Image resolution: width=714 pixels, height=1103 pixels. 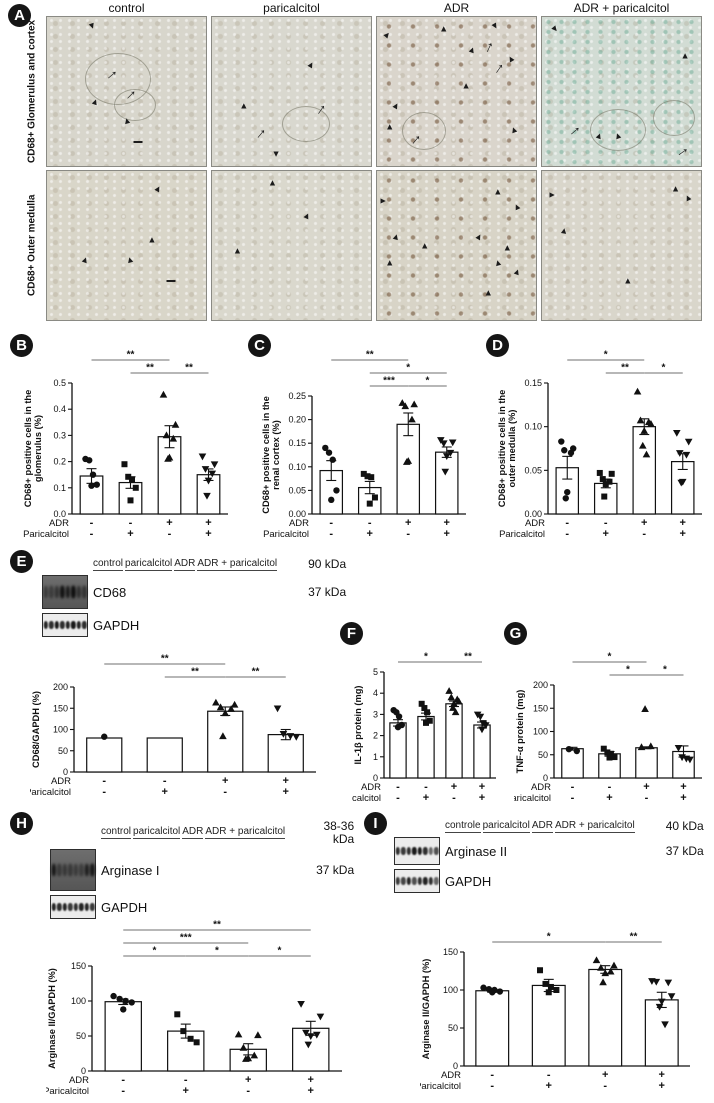 What do you see at coordinates (351, 633) in the screenshot?
I see `panel-f-badge: F` at bounding box center [351, 633].